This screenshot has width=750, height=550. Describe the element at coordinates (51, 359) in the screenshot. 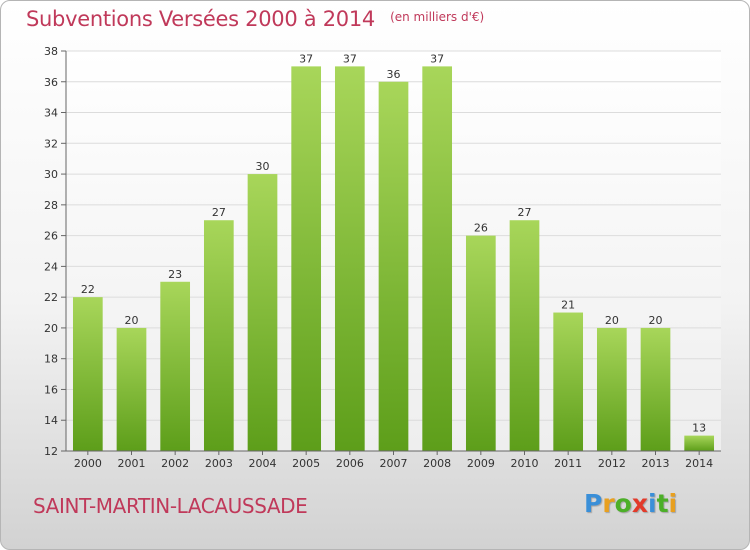

I see `y-tick-label: 18` at that location.